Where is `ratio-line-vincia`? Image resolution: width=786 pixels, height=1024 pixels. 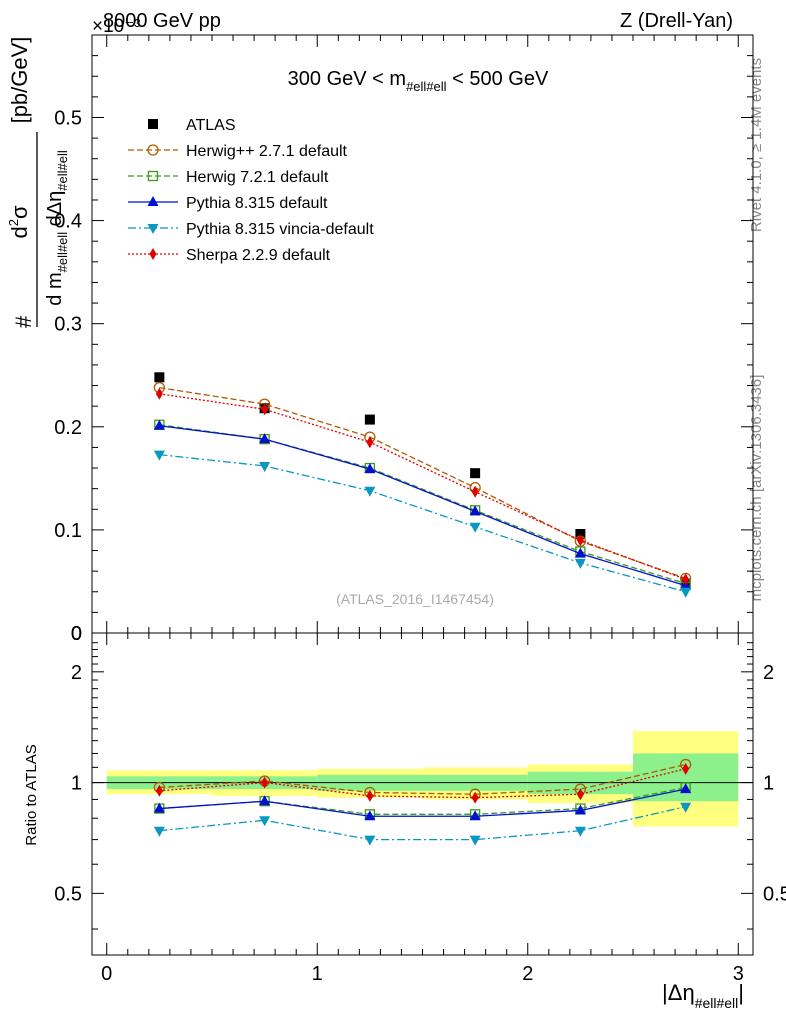
ratio-line-vincia is located at coordinates (422, 823).